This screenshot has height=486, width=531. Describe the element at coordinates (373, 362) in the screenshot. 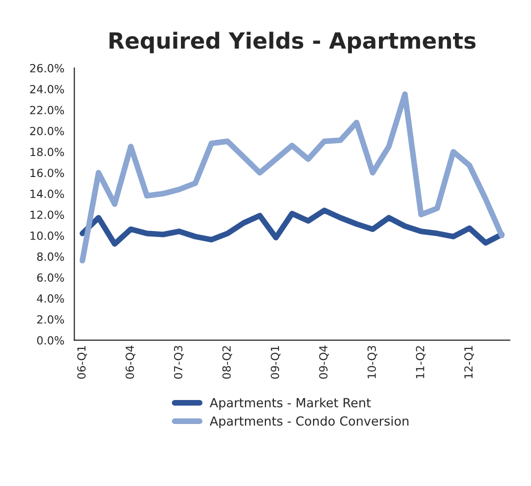

I see `x-tick-label: 10-Q3` at that location.